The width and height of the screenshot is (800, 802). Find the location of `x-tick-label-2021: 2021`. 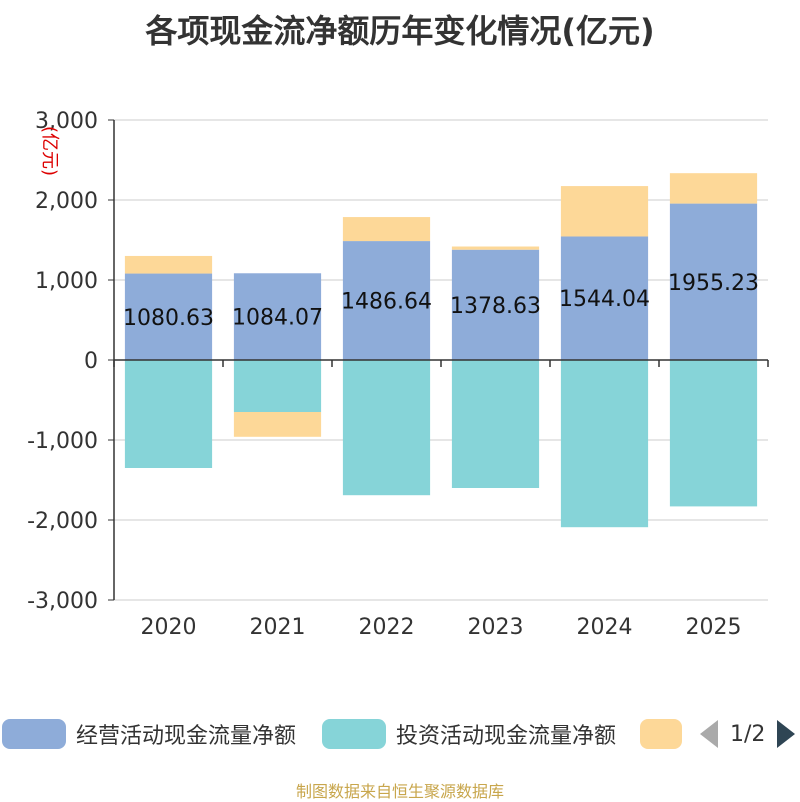

x-tick-label-2021: 2021 is located at coordinates (278, 627).